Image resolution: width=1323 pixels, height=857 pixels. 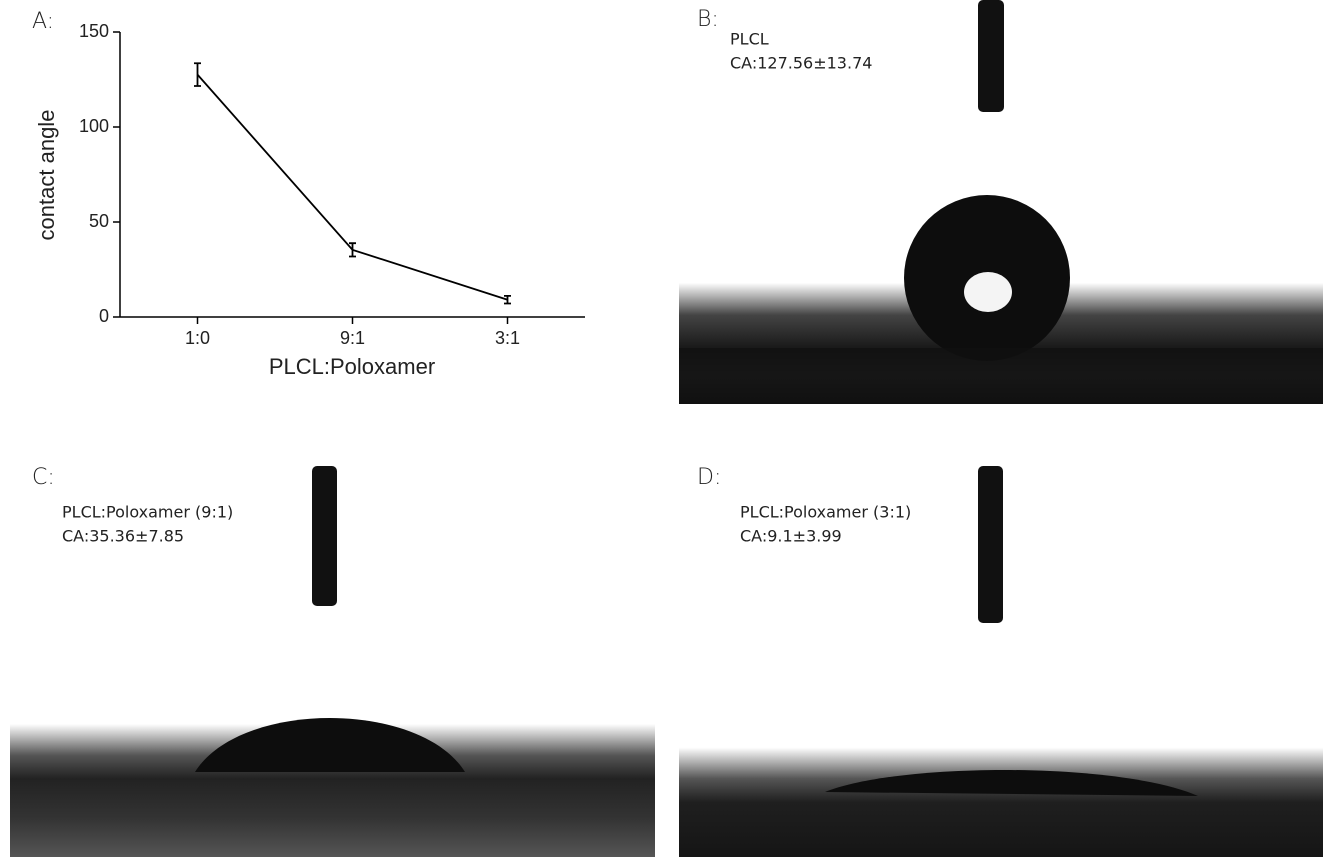 I want to click on y-tick-label: 50, so click(x=99, y=221).